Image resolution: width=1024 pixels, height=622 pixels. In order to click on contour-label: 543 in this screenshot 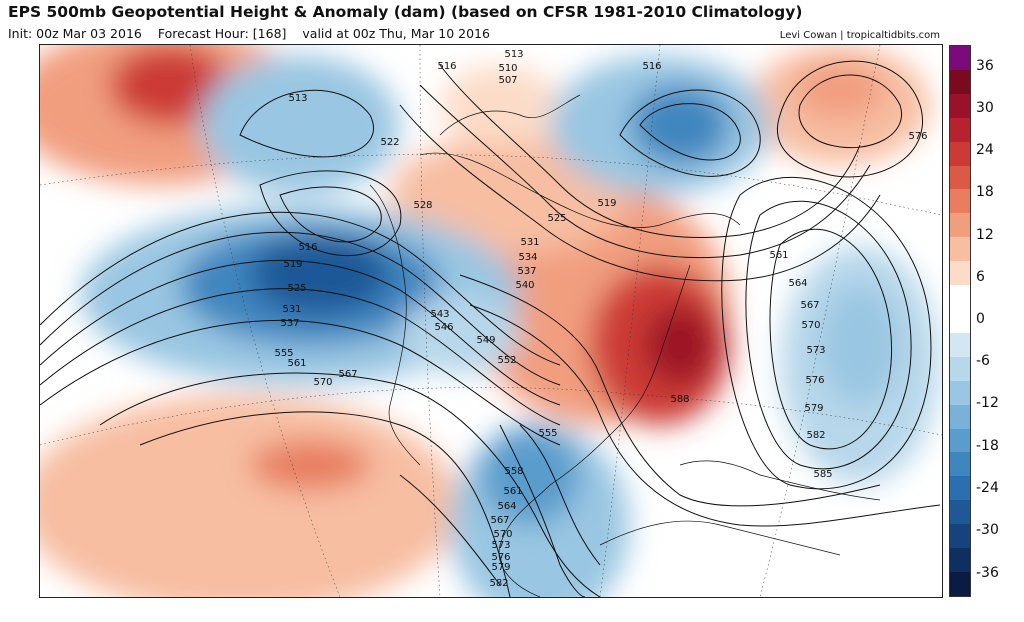, I will do `click(439, 314)`.